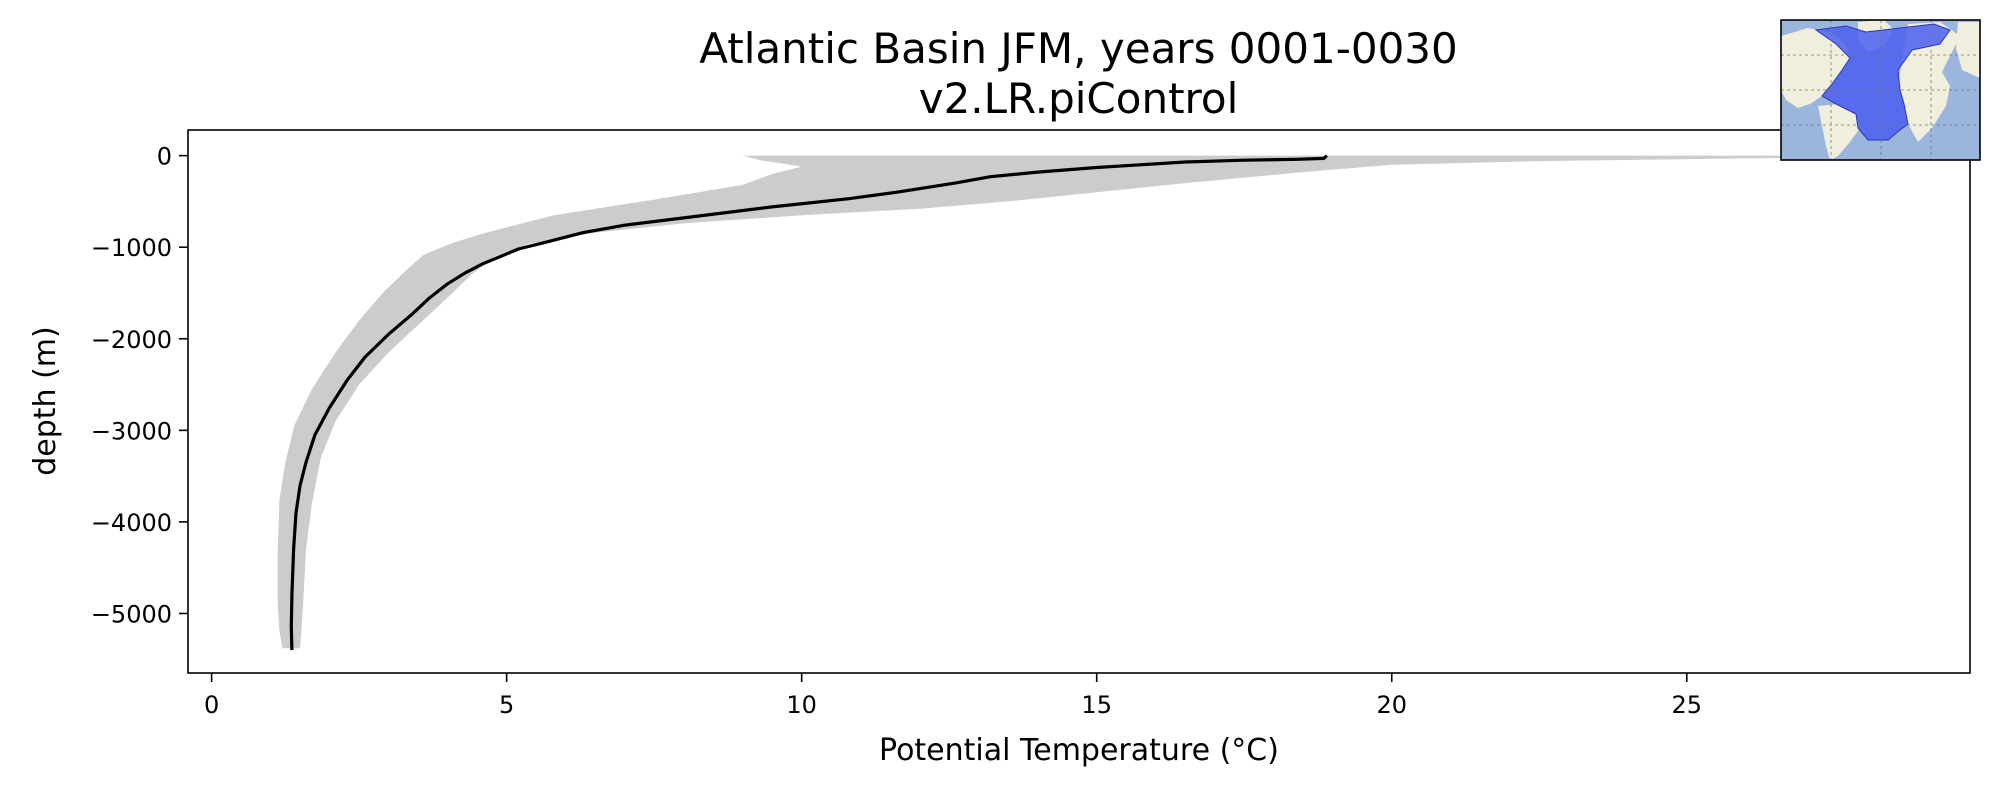 The image size is (2000, 800). What do you see at coordinates (953, 696) in the screenshot?
I see `x-axis: 0 5 10 15 20 25` at bounding box center [953, 696].